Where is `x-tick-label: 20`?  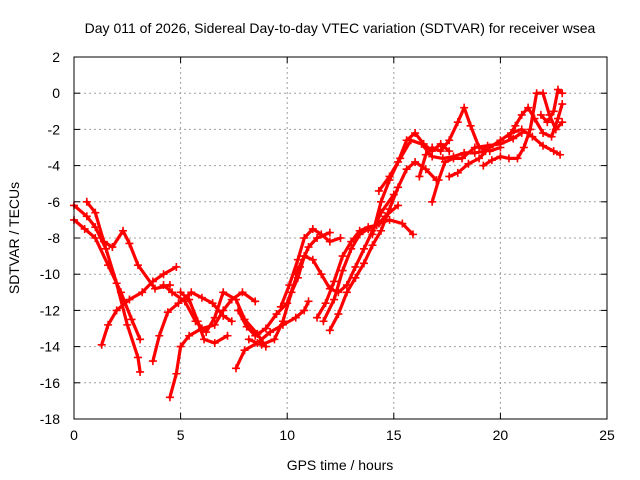
x-tick-label: 20 is located at coordinates (501, 435).